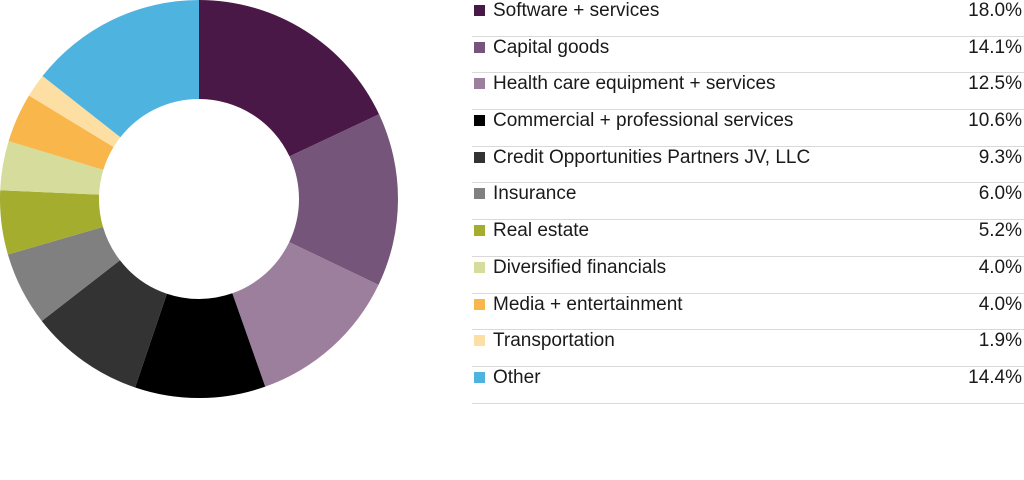 This screenshot has height=480, width=1024. Describe the element at coordinates (551, 47) in the screenshot. I see `legend-label: Capital goods` at that location.